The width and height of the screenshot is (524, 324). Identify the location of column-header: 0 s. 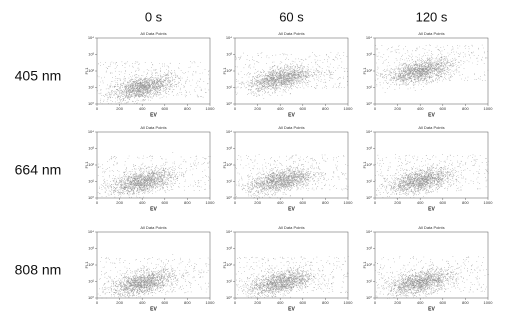
(154, 16).